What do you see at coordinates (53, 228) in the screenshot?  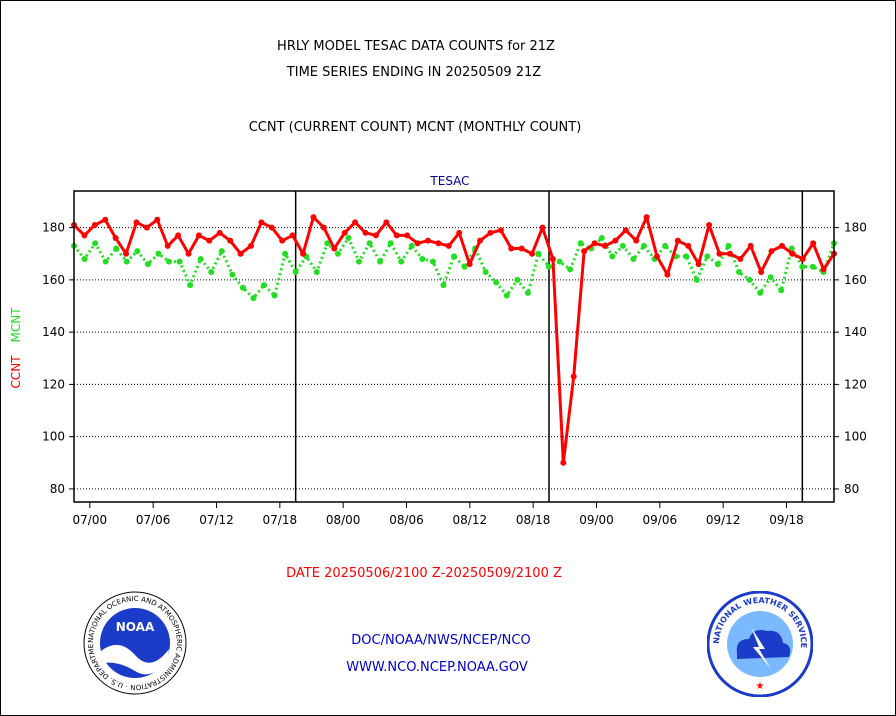 I see `y-tick-label: 180` at bounding box center [53, 228].